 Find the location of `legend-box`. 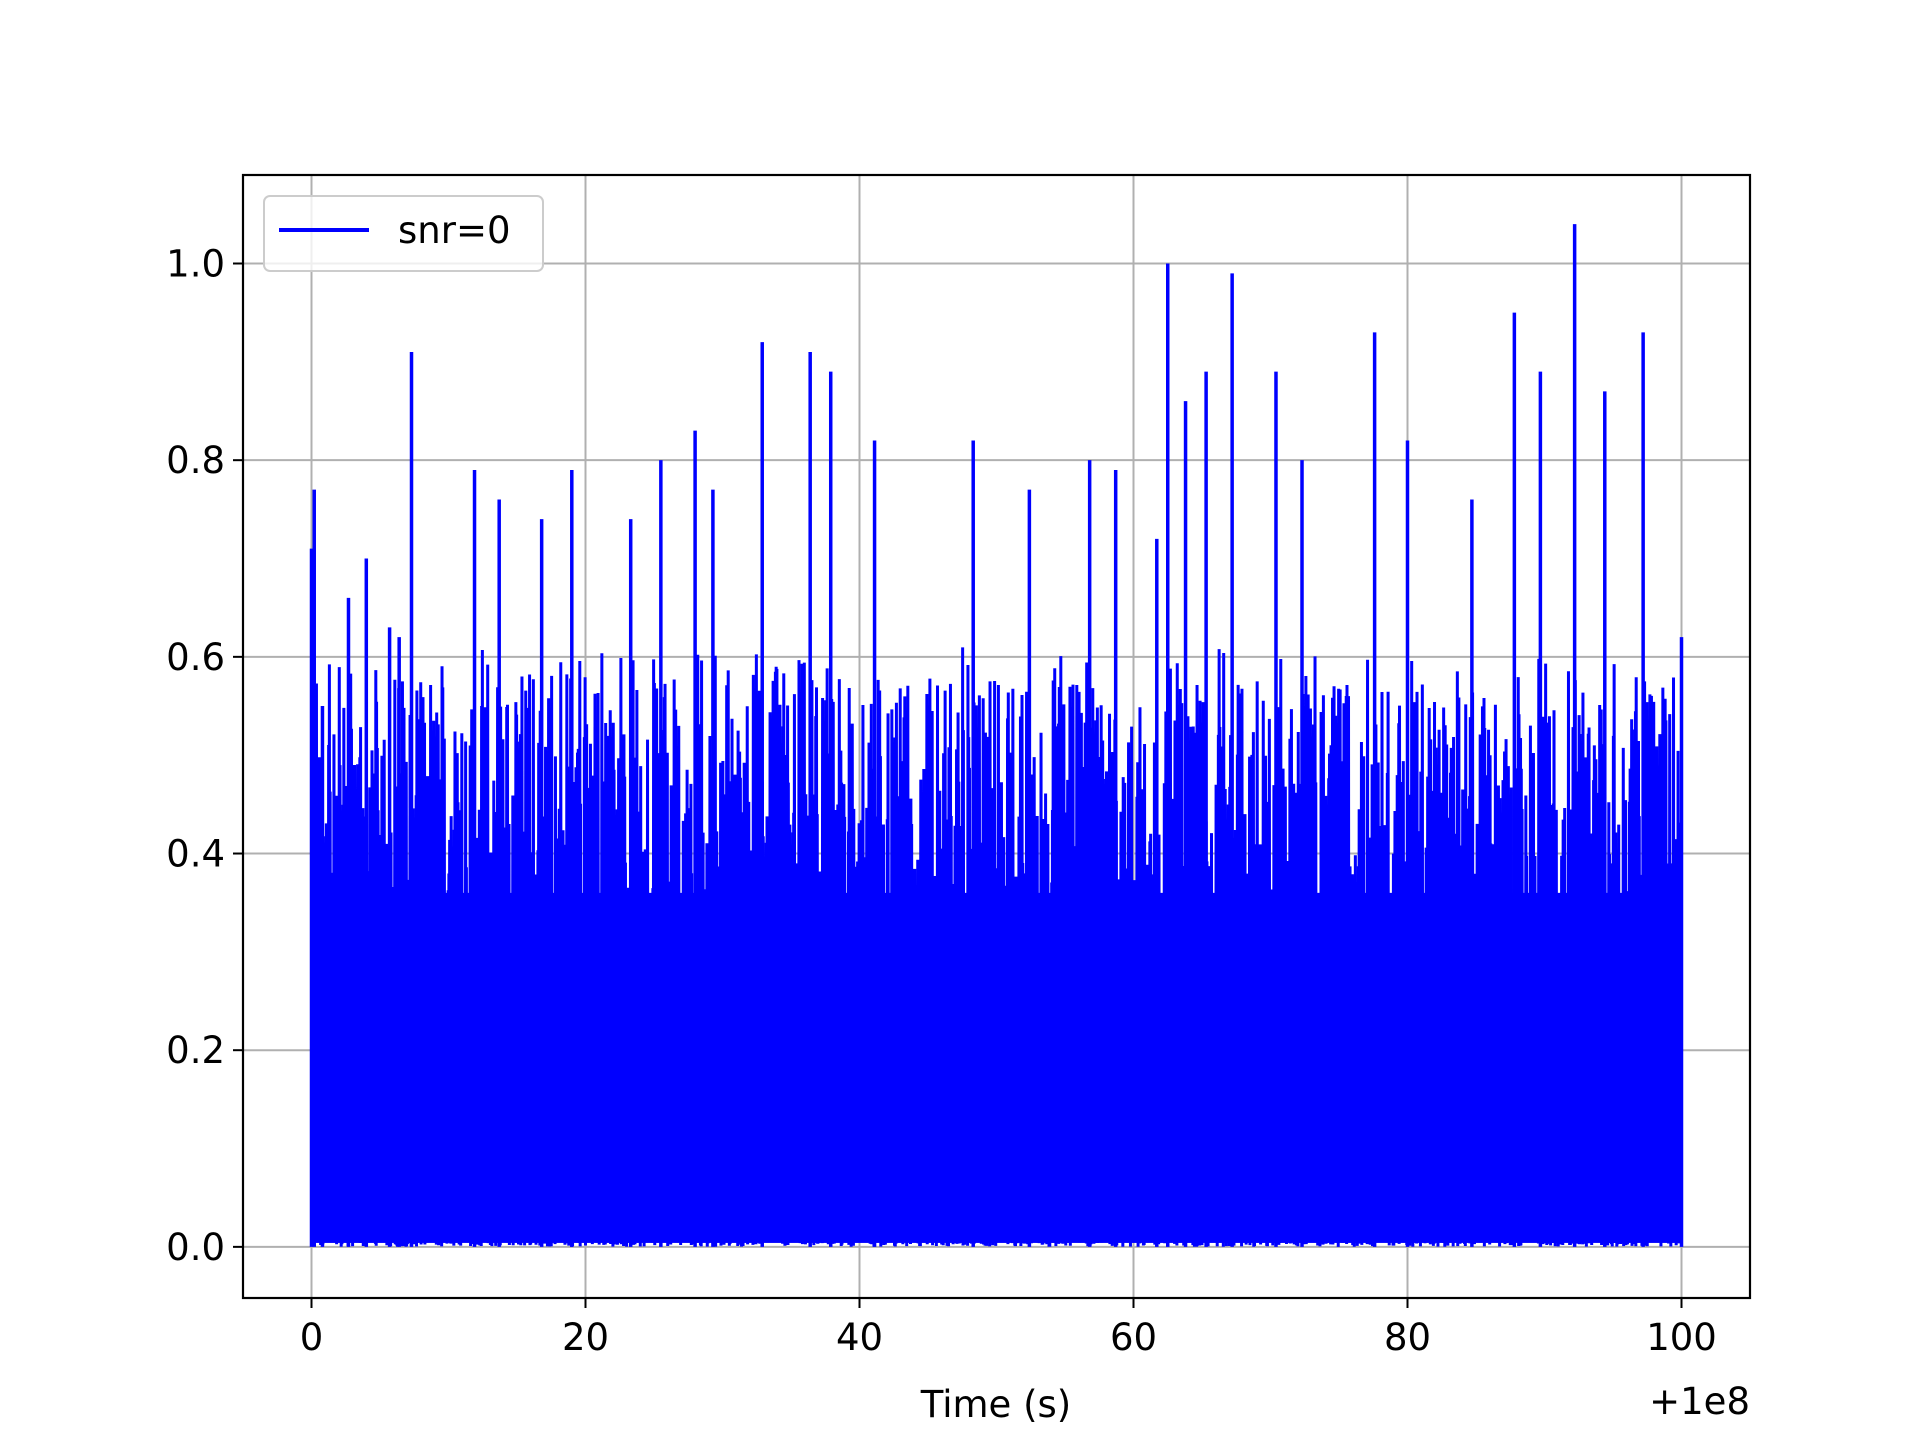

legend-box is located at coordinates (403, 233).